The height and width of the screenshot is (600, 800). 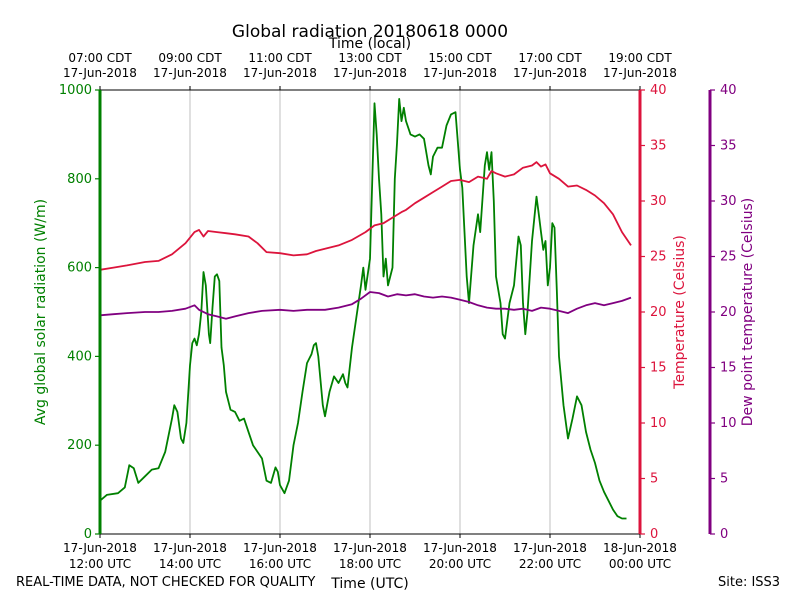 I want to click on top-tick-time: 17:00 CDT, so click(x=550, y=58).